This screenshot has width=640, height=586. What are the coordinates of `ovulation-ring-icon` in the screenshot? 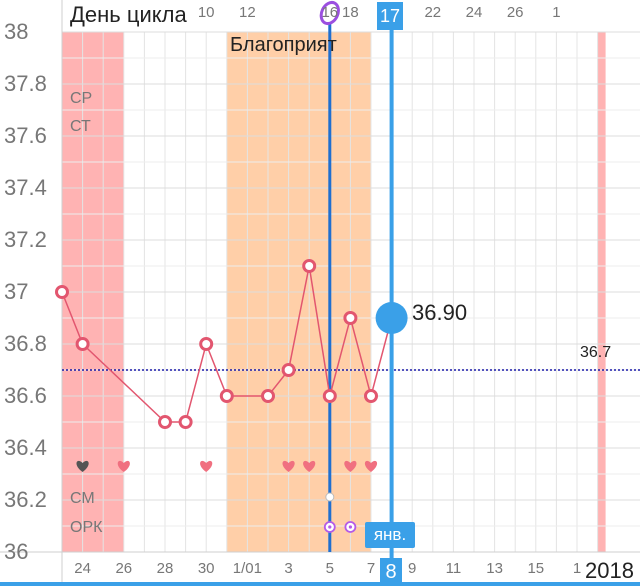 It's located at (329, 13).